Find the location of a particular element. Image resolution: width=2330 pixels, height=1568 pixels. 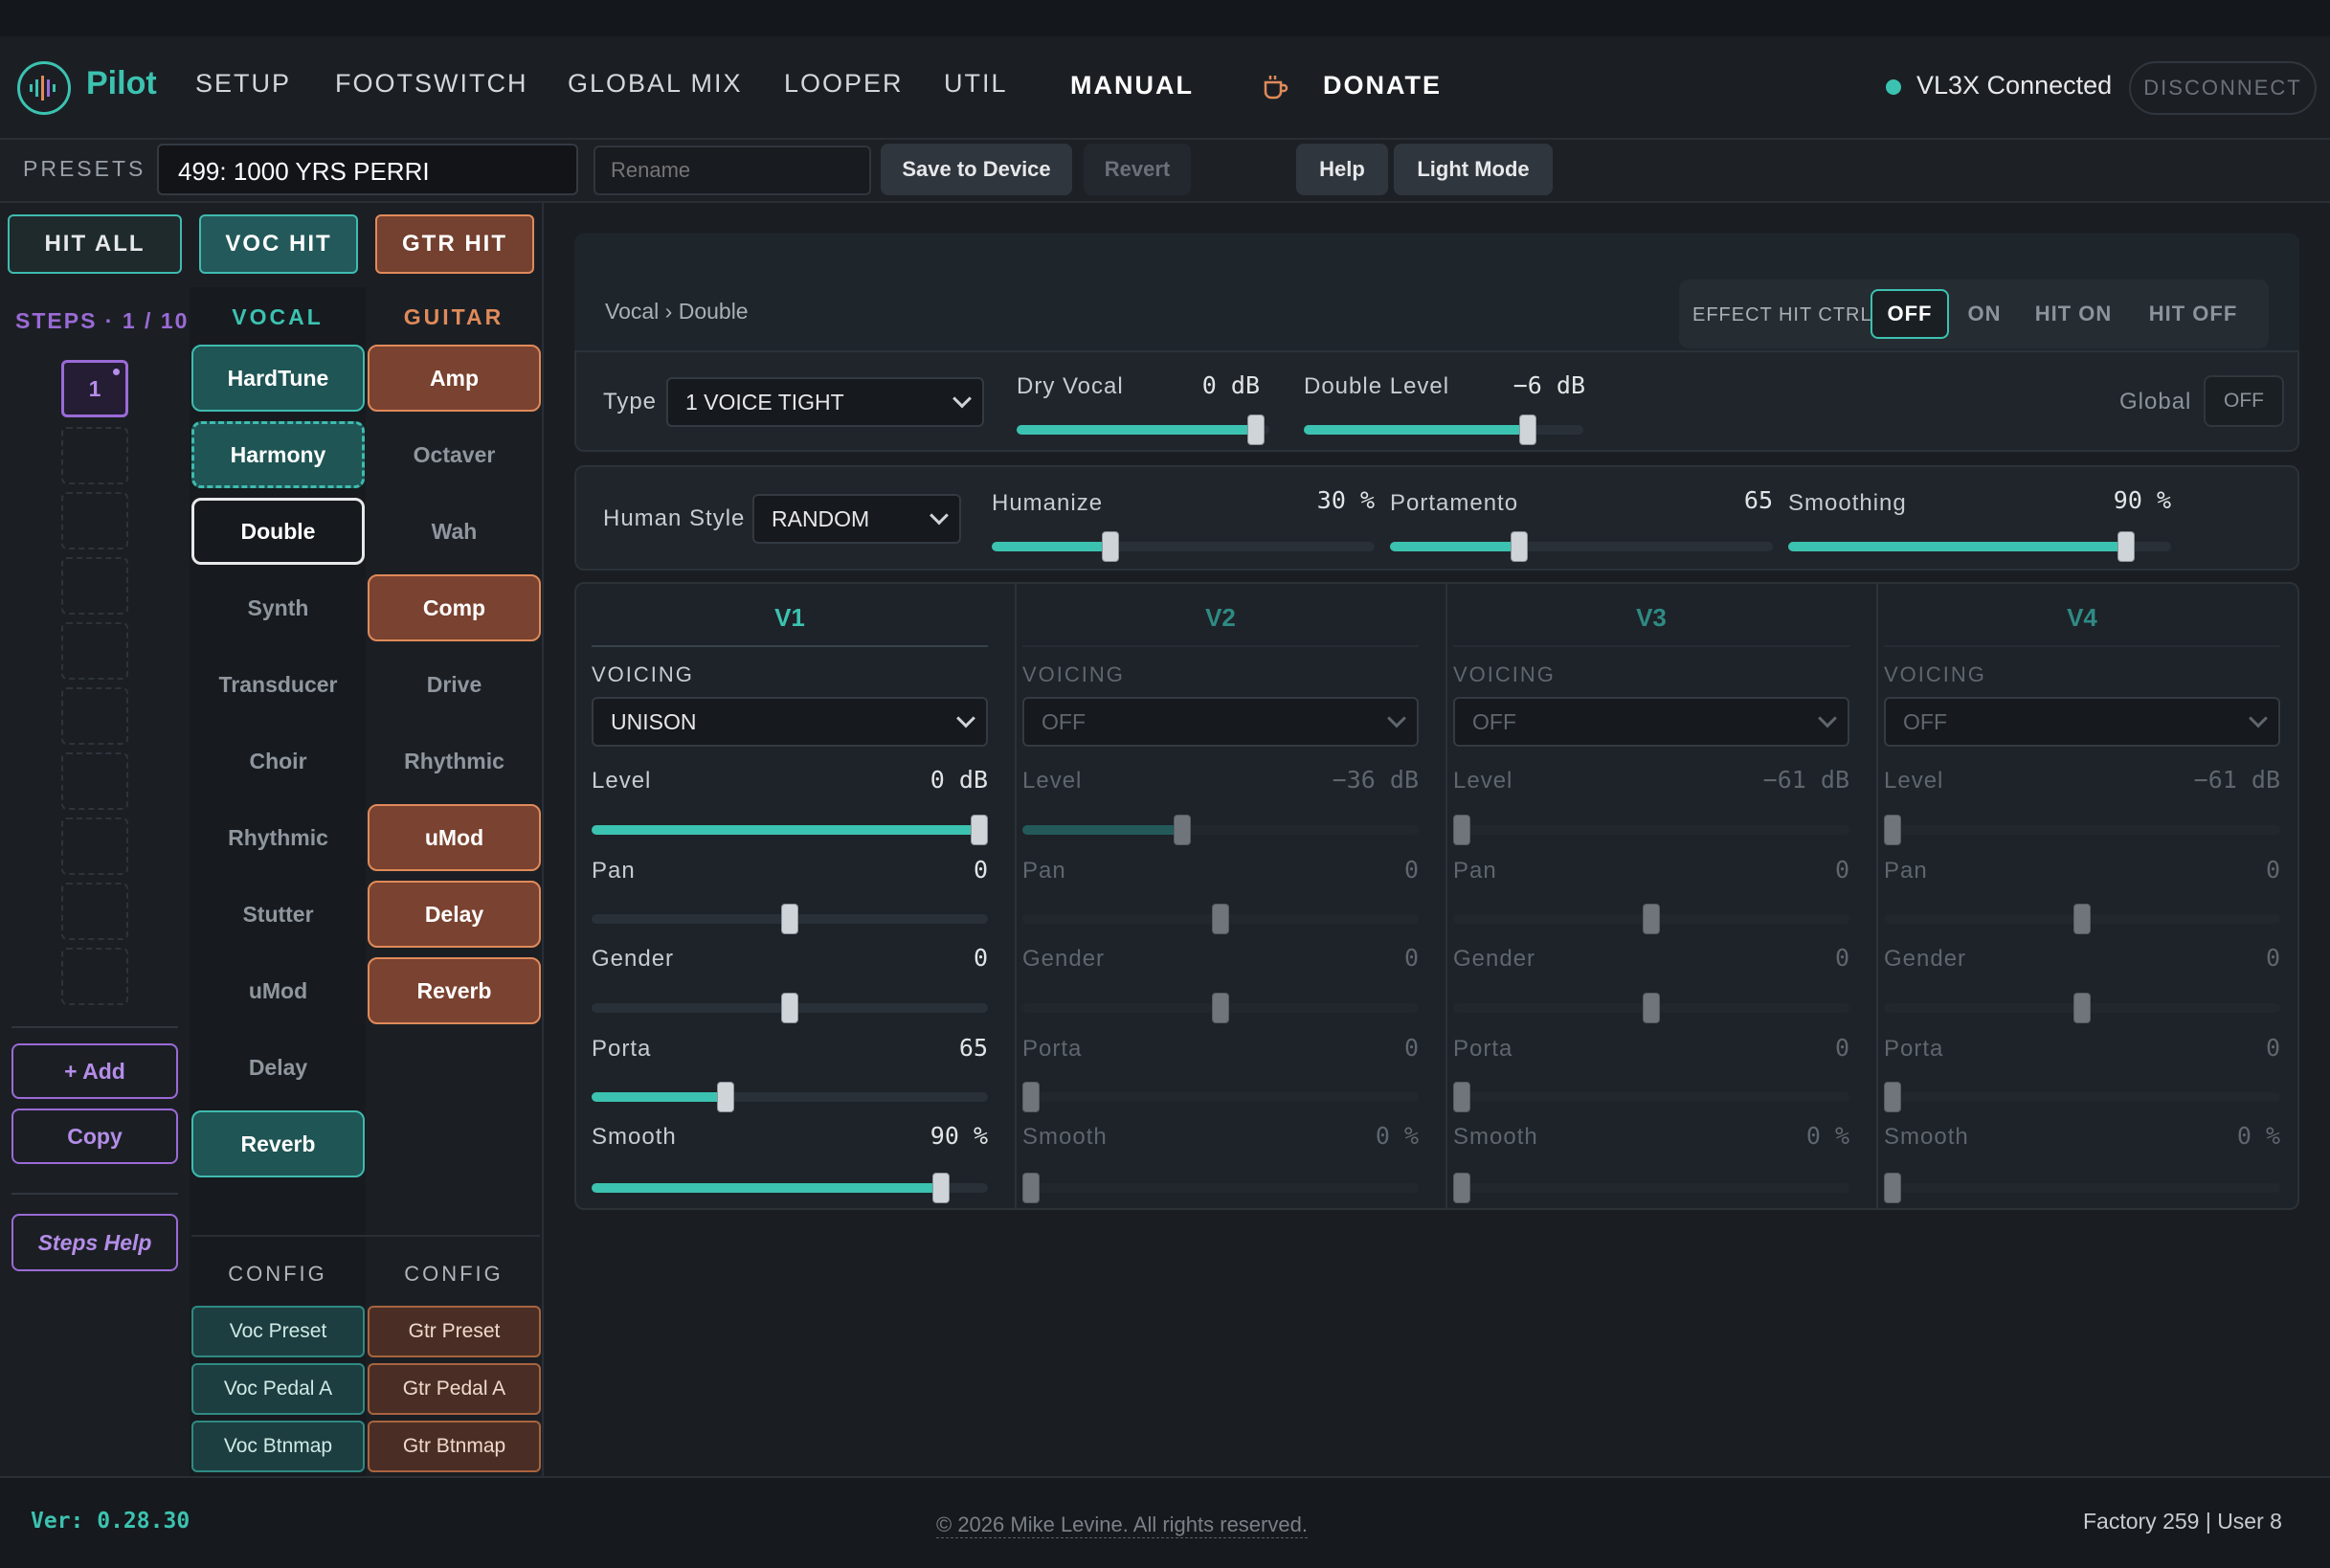

preset-selector: 499: 1000 YRS PERRI is located at coordinates (367, 170).